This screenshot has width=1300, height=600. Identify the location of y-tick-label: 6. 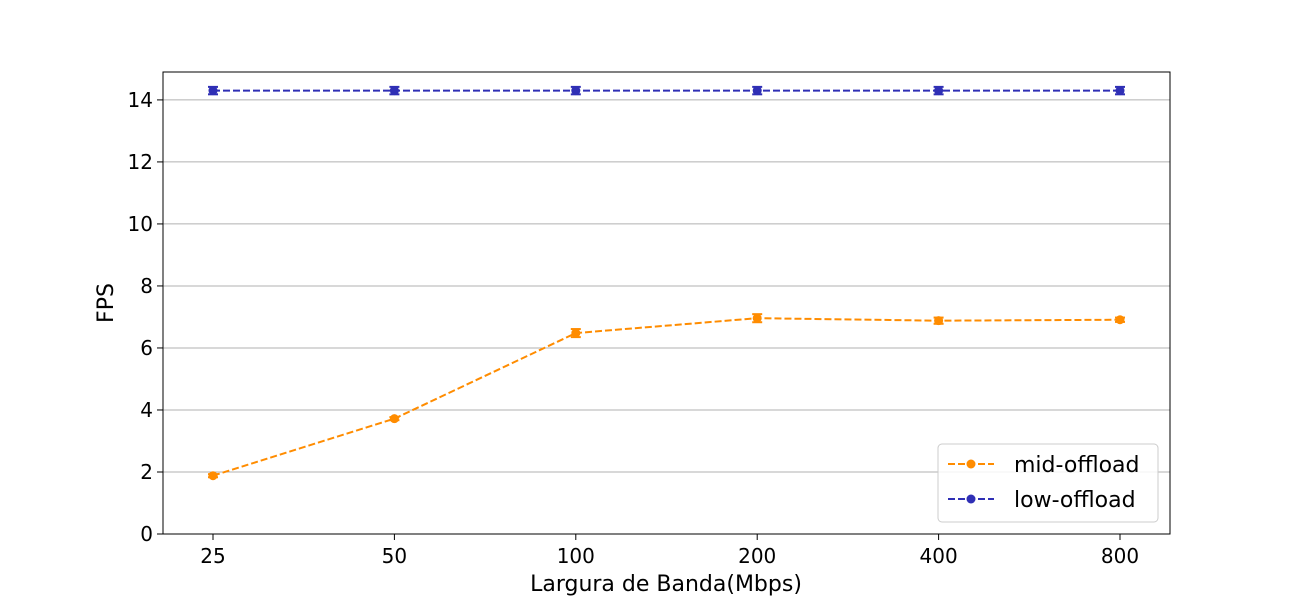
(146, 348).